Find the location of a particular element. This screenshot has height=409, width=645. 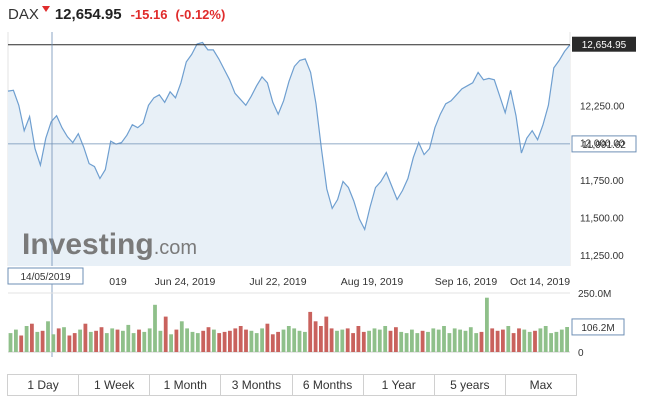

symbol-label: DAX is located at coordinates (23, 14).